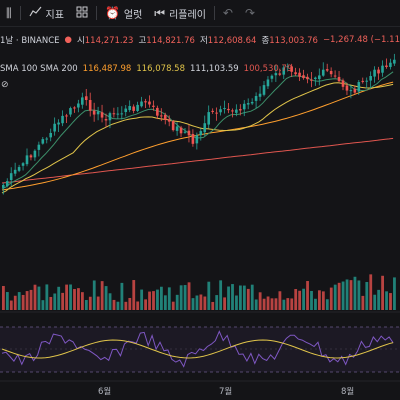  What do you see at coordinates (46, 13) in the screenshot?
I see `indicators-button: 지표` at bounding box center [46, 13].